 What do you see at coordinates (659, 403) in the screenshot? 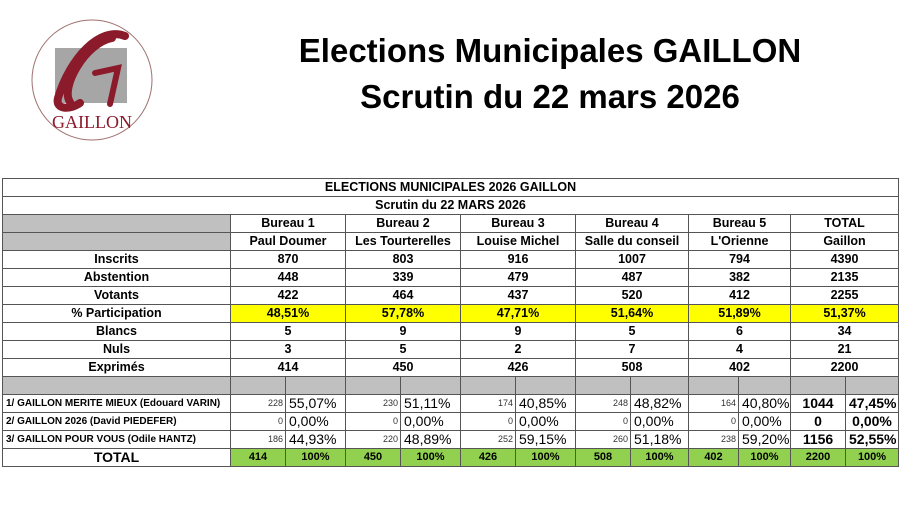
I see `vote-percent: 48,82%` at bounding box center [659, 403].